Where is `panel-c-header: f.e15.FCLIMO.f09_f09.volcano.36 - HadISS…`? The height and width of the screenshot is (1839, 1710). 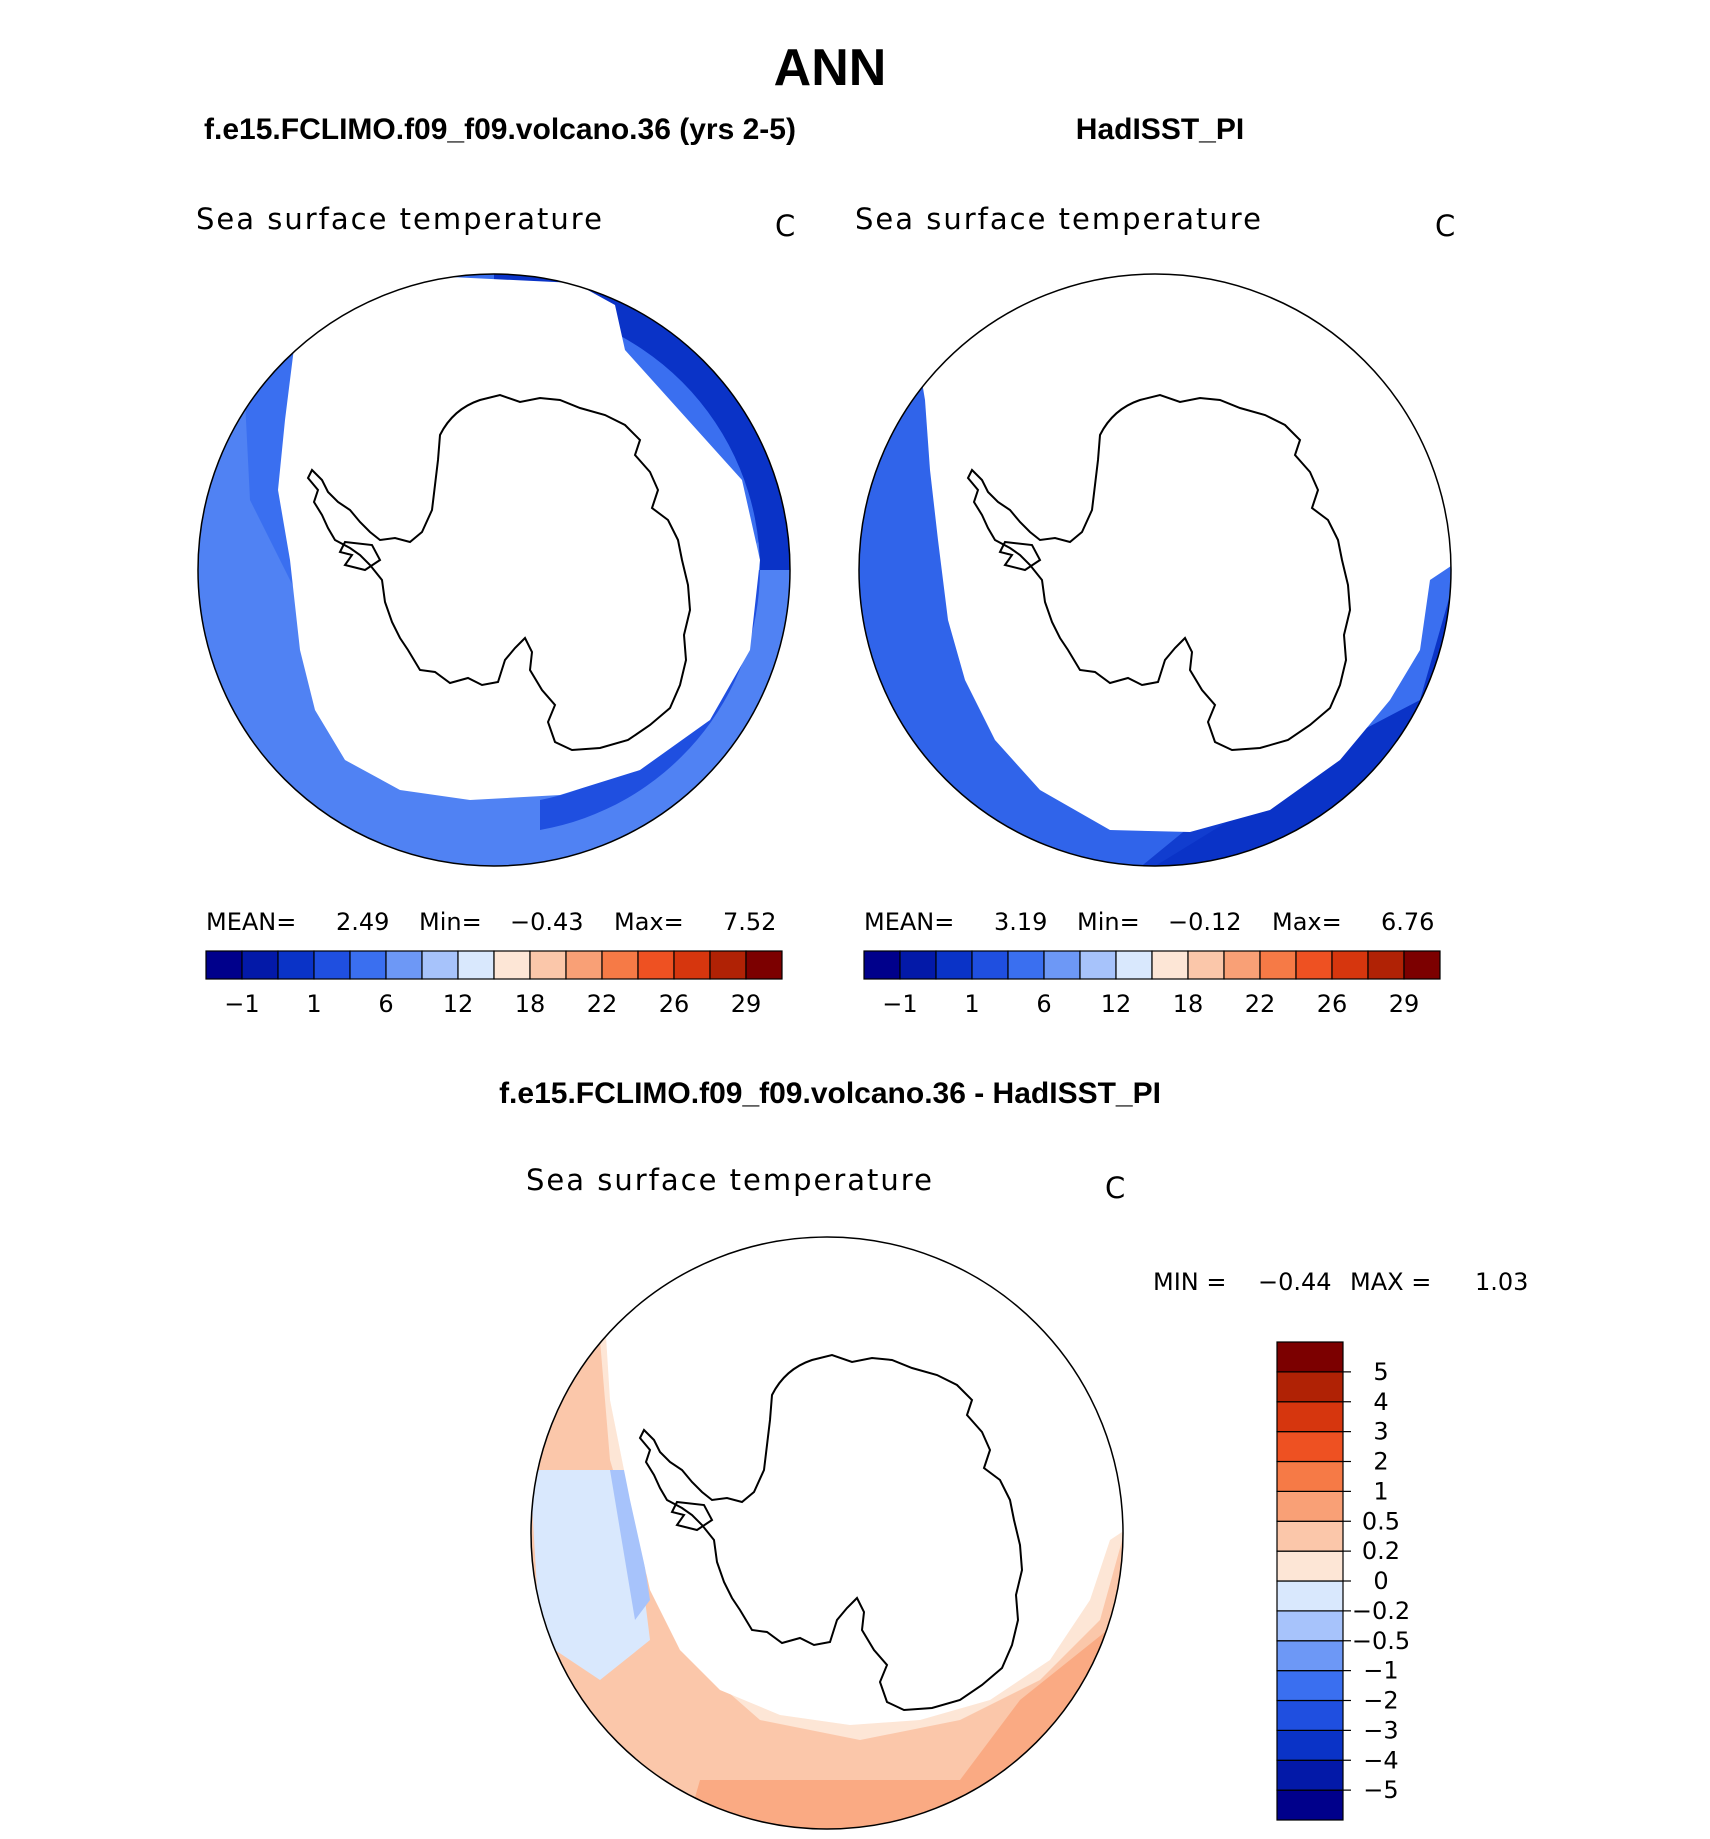
panel-c-header: f.e15.FCLIMO.f09_f09.volcano.36 - HadISS… is located at coordinates (830, 1093).